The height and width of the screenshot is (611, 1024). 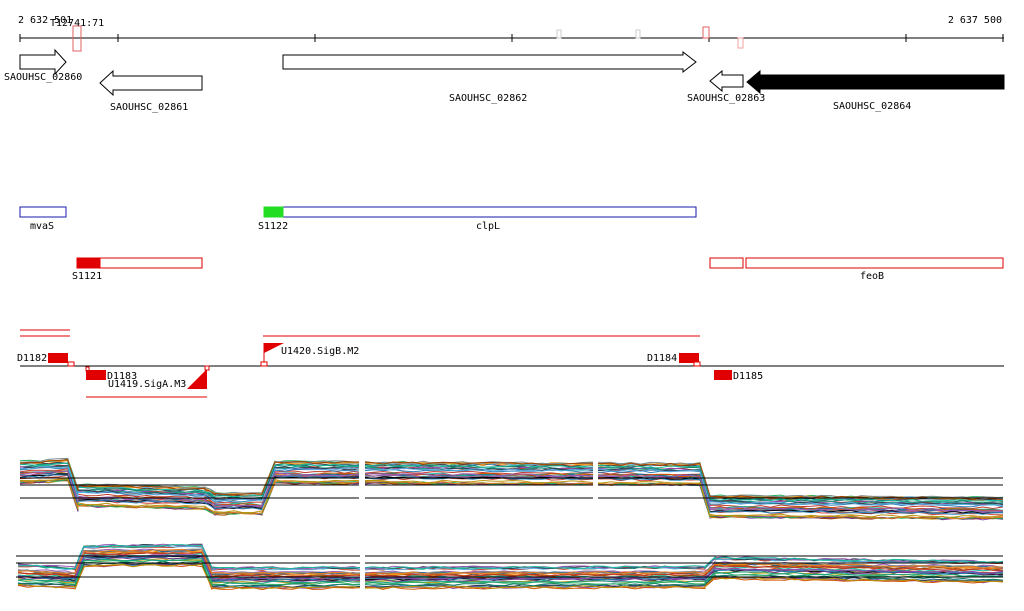 What do you see at coordinates (748, 376) in the screenshot?
I see `regulatory-label: D1185` at bounding box center [748, 376].